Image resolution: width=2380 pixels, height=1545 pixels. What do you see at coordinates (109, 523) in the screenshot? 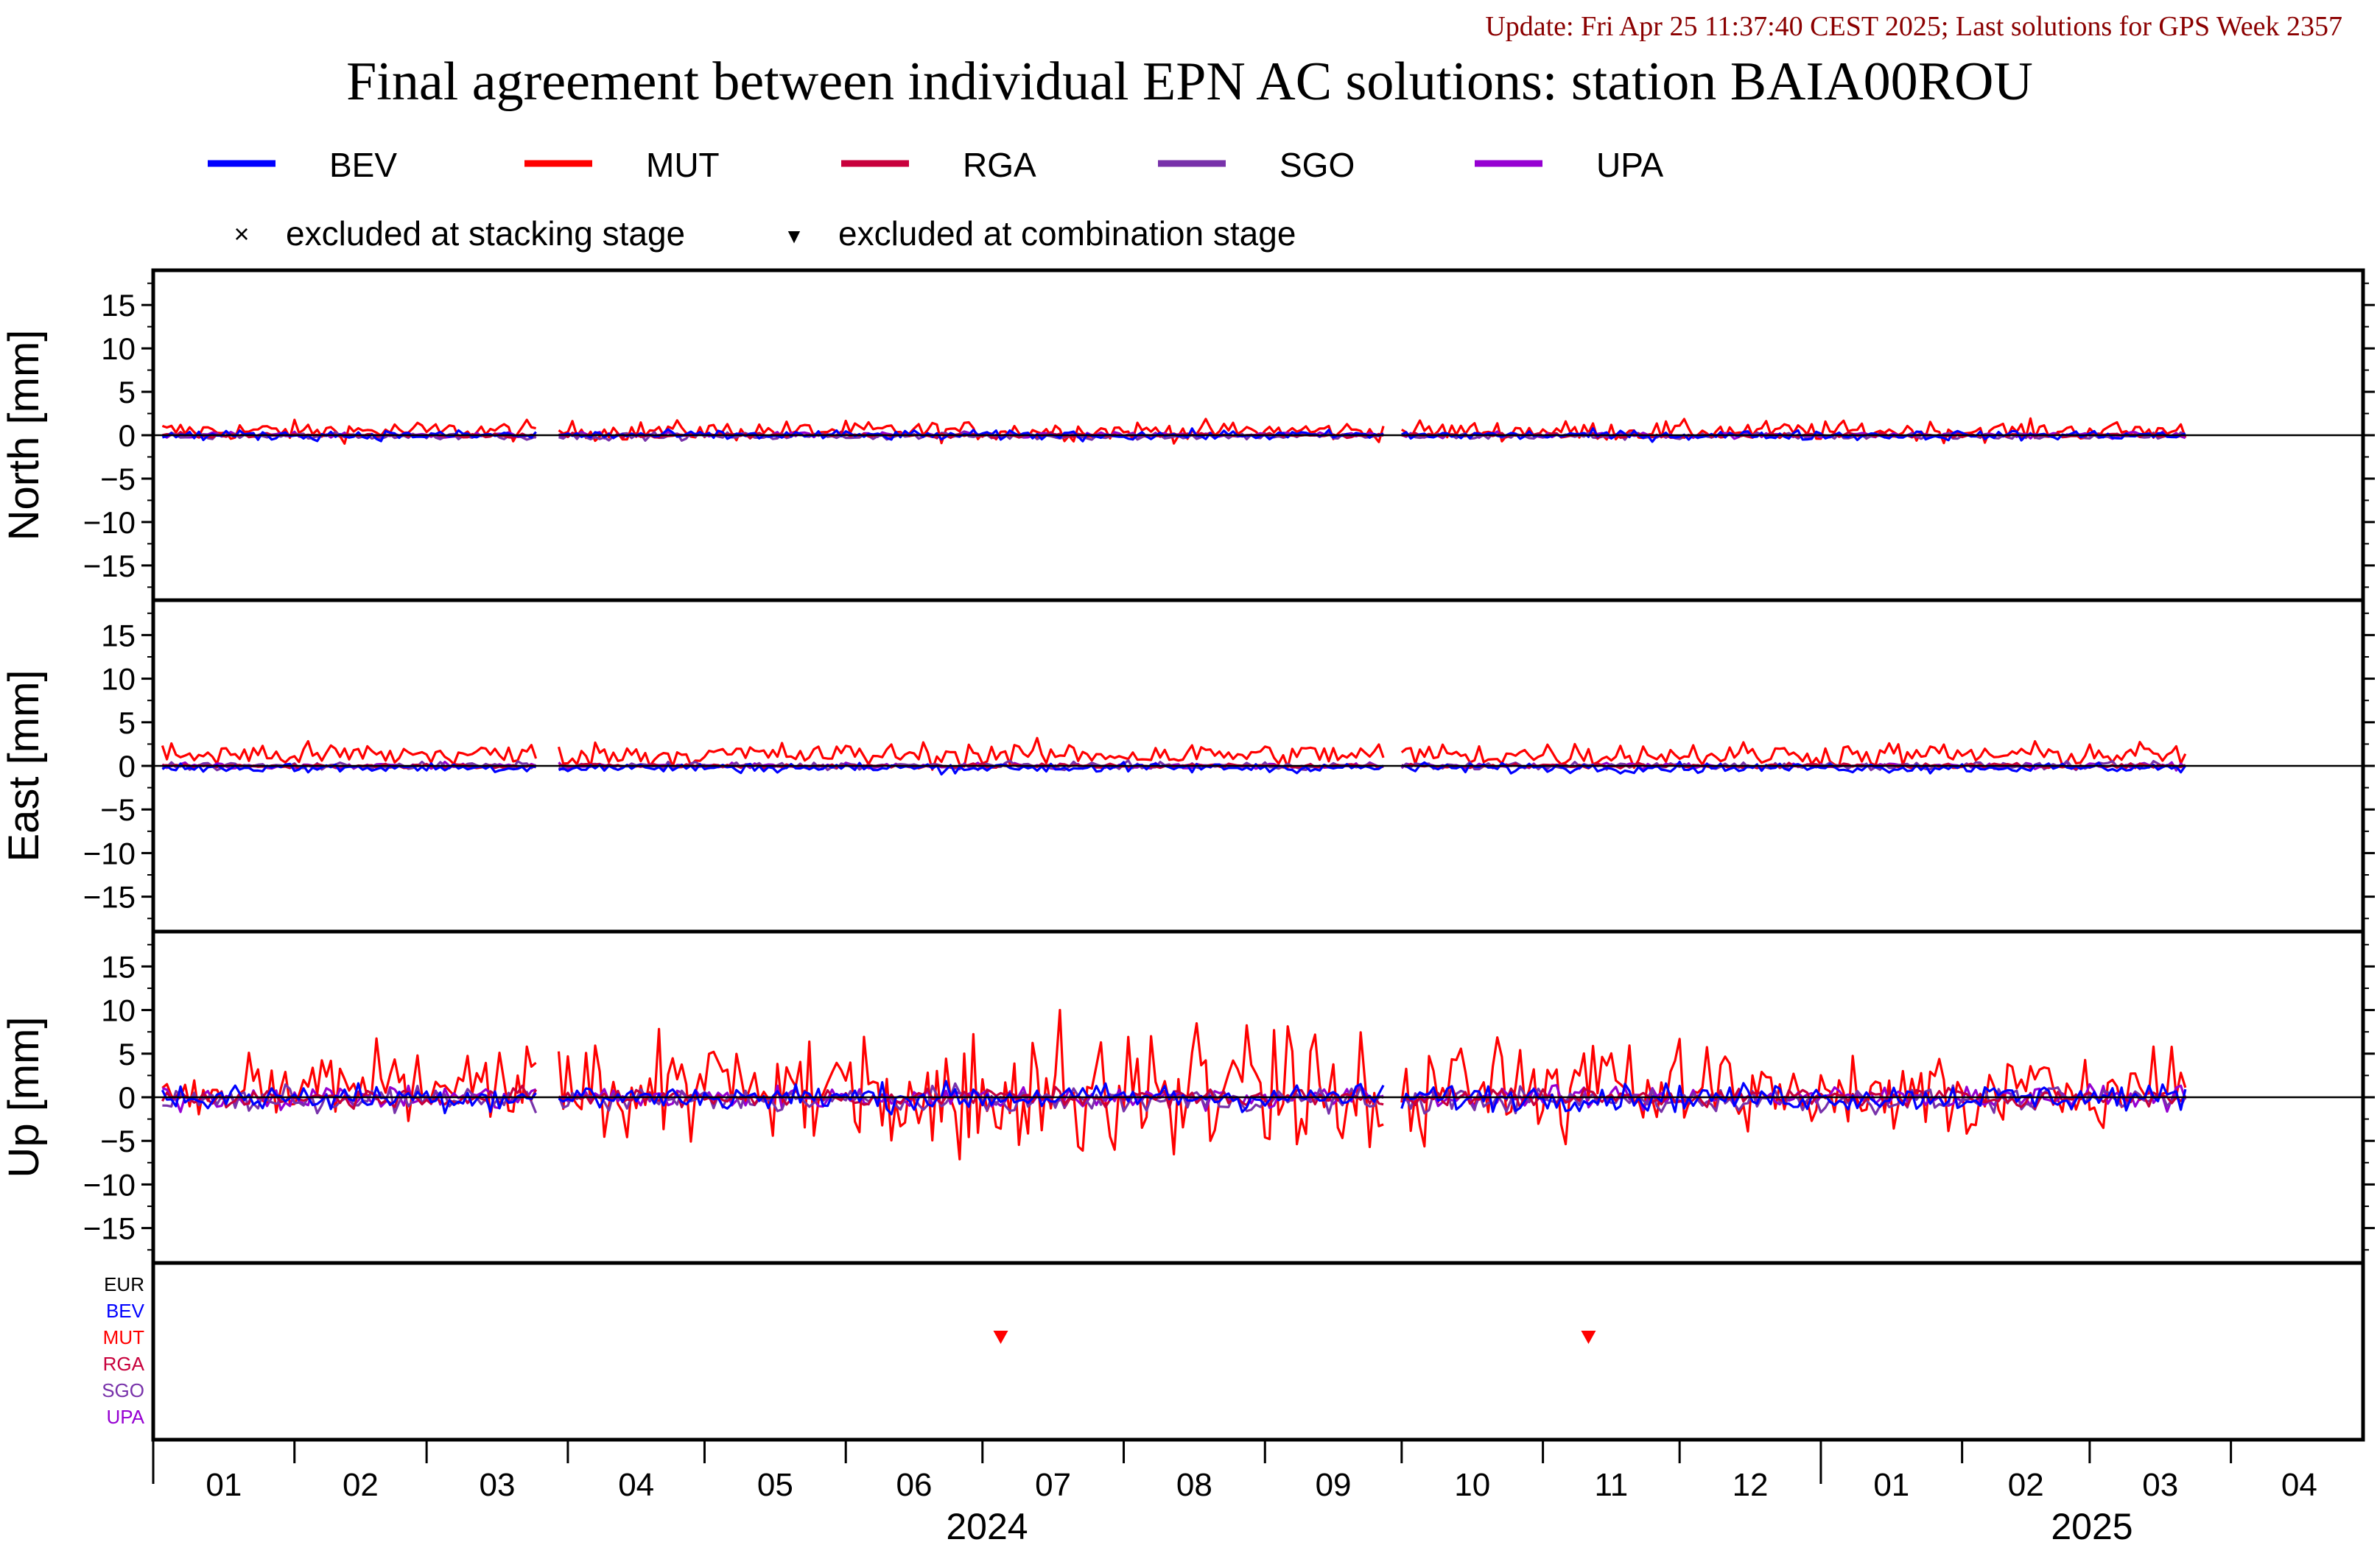
I see `ytick-label-north: −10` at bounding box center [109, 523].